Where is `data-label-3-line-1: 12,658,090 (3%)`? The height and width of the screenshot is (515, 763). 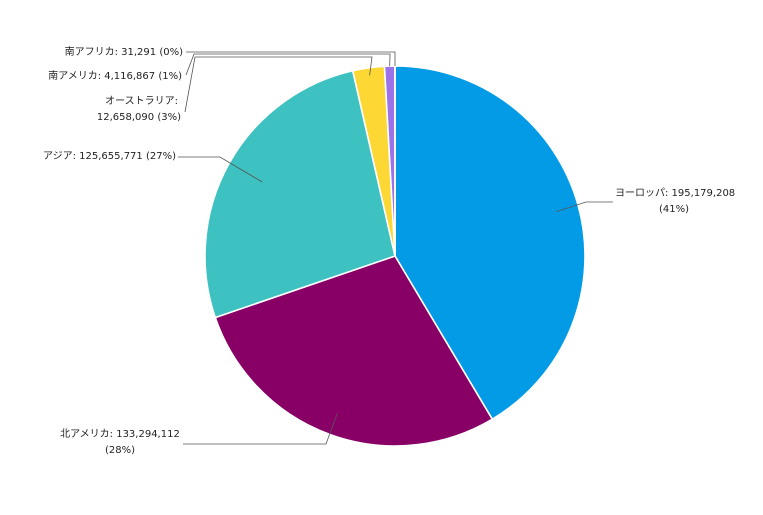
data-label-3-line-1: 12,658,090 (3%) is located at coordinates (139, 117).